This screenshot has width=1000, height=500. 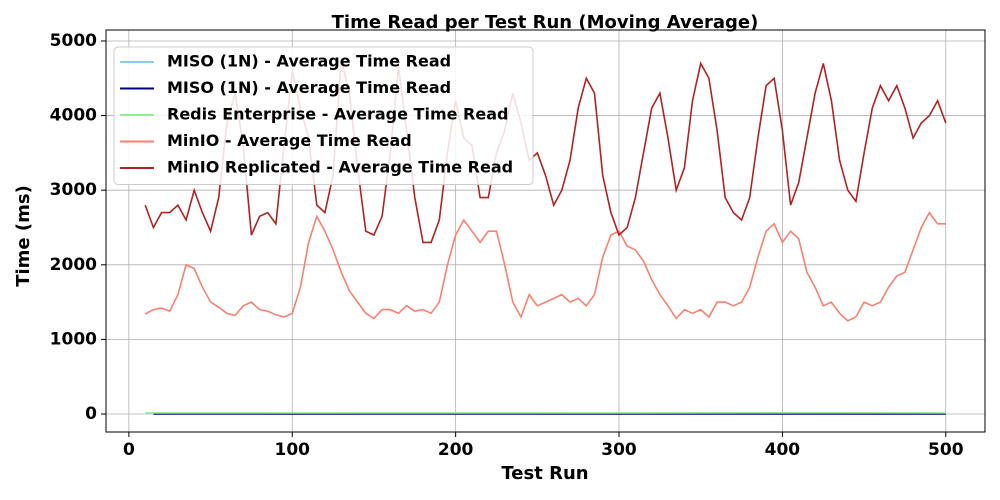 What do you see at coordinates (783, 450) in the screenshot?
I see `x-tick-label: 400` at bounding box center [783, 450].